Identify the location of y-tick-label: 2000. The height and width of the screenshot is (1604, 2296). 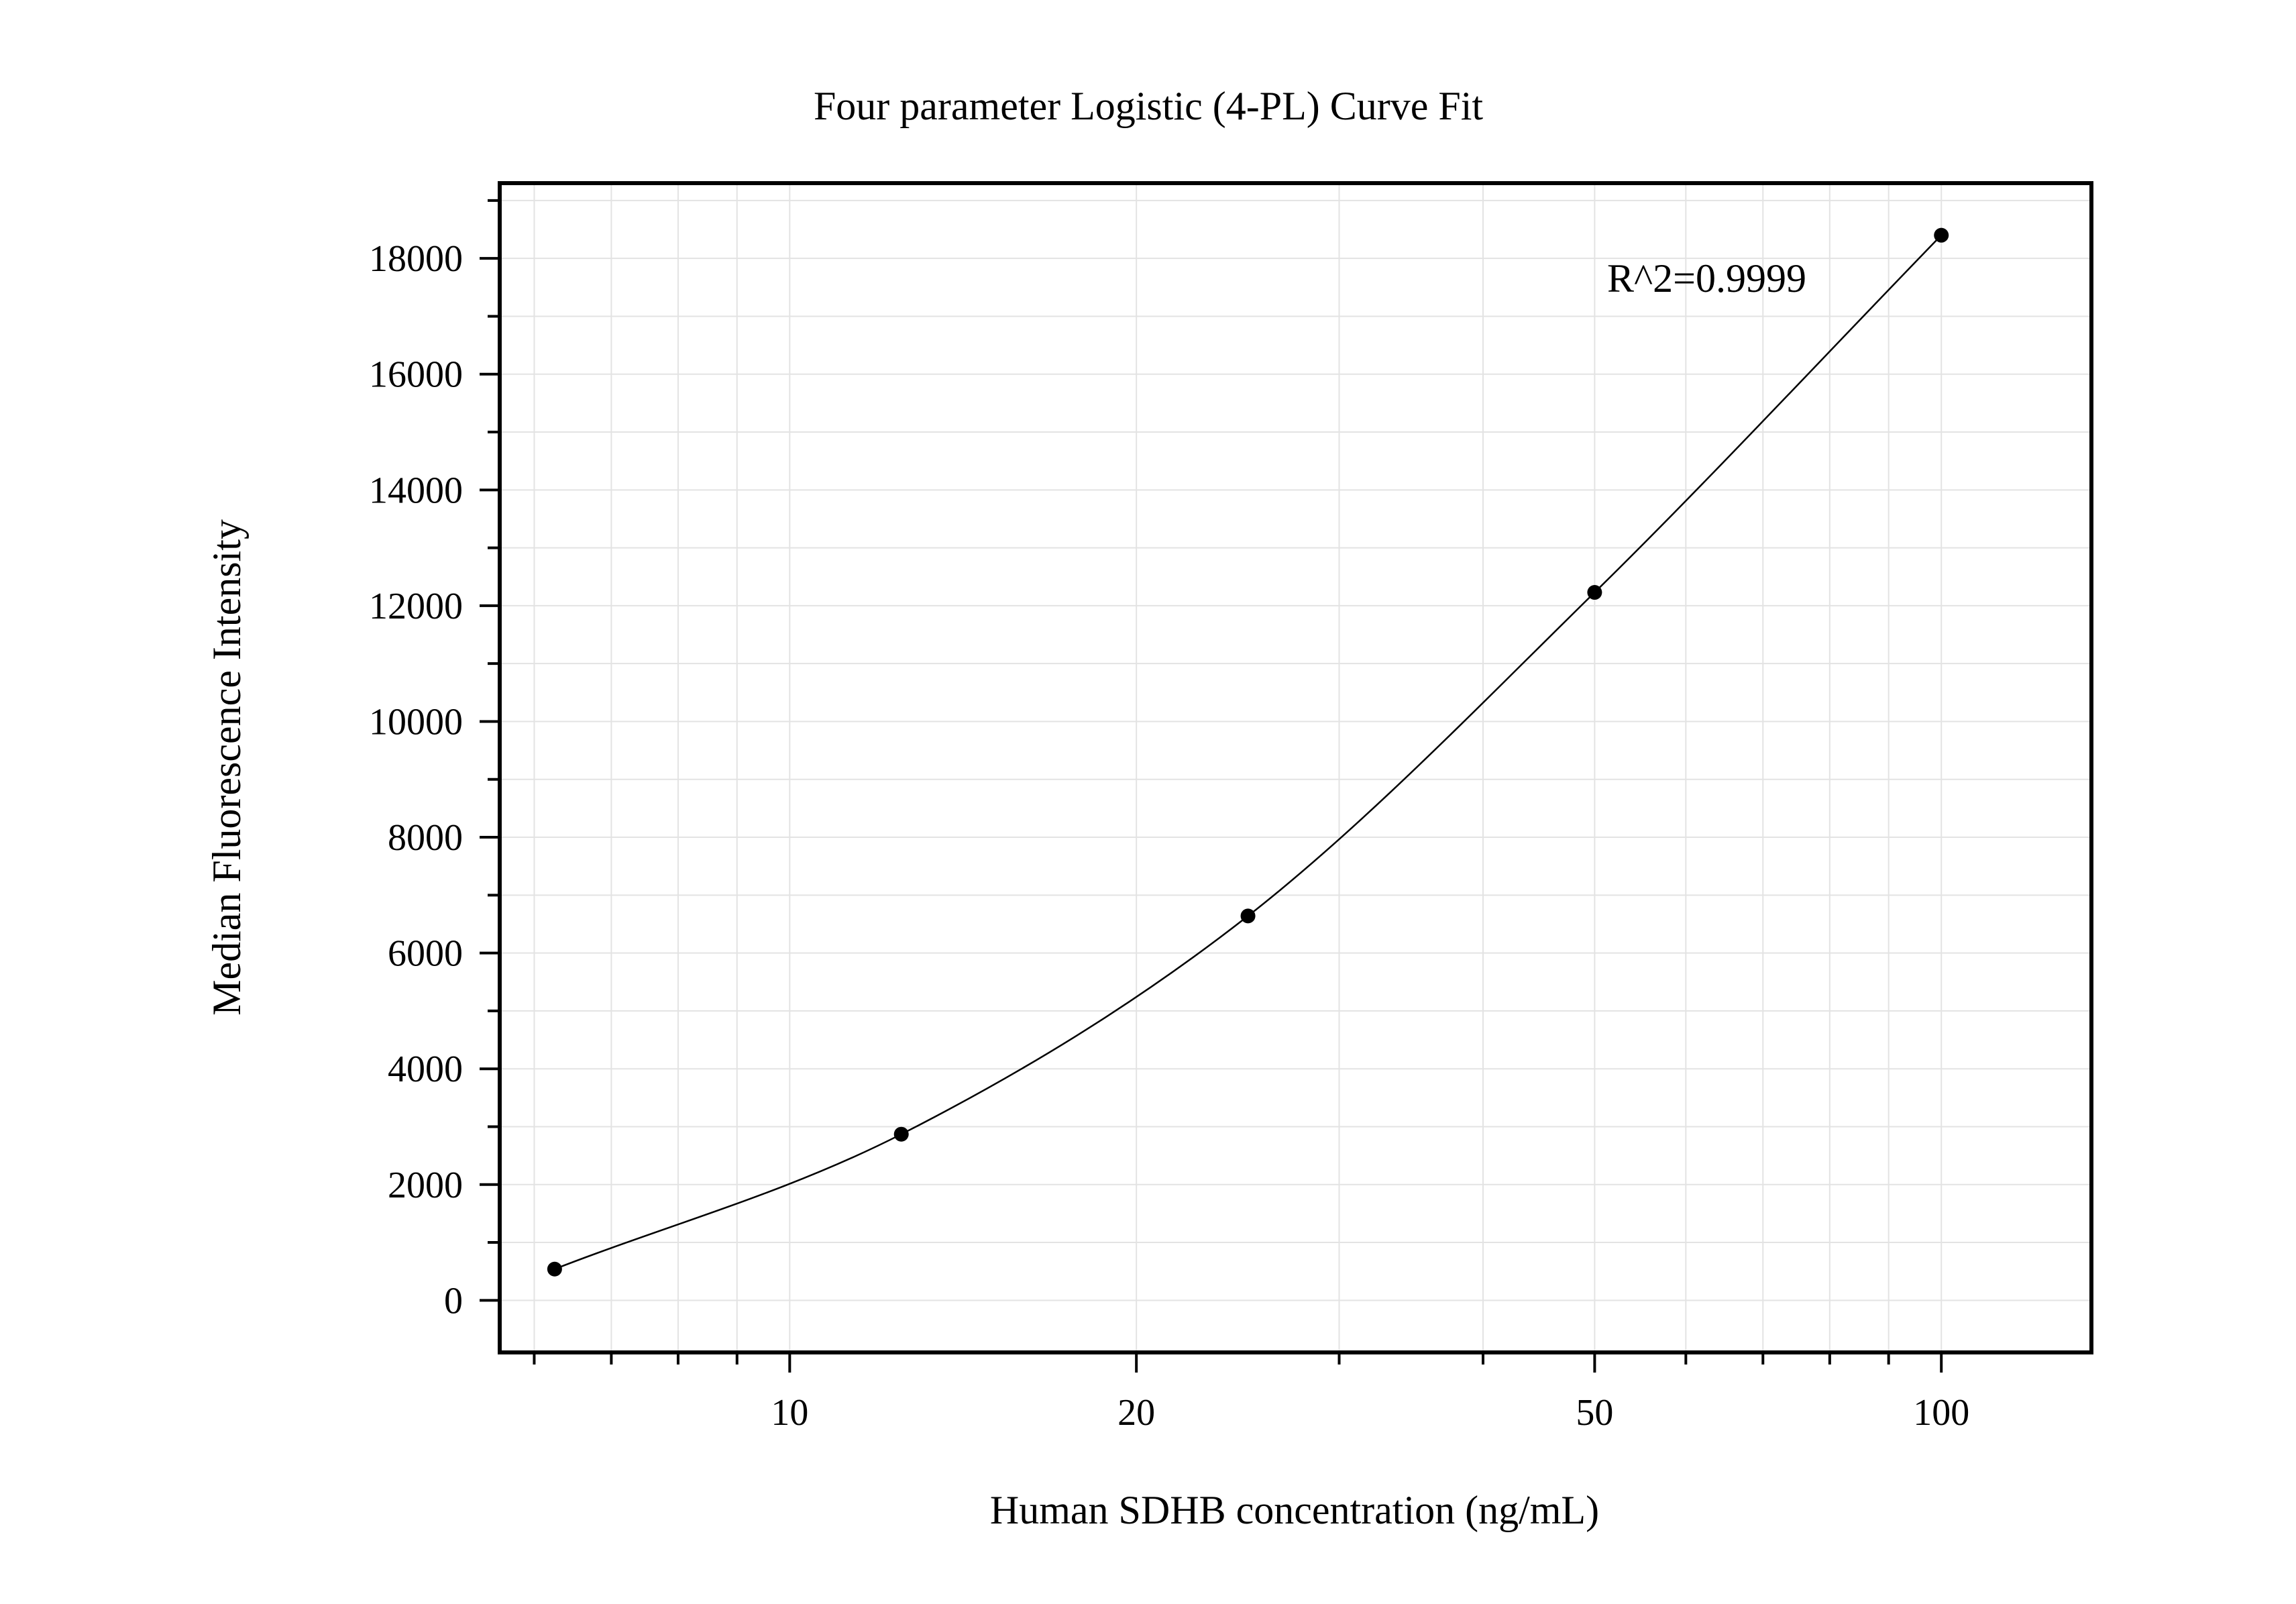
(426, 1185).